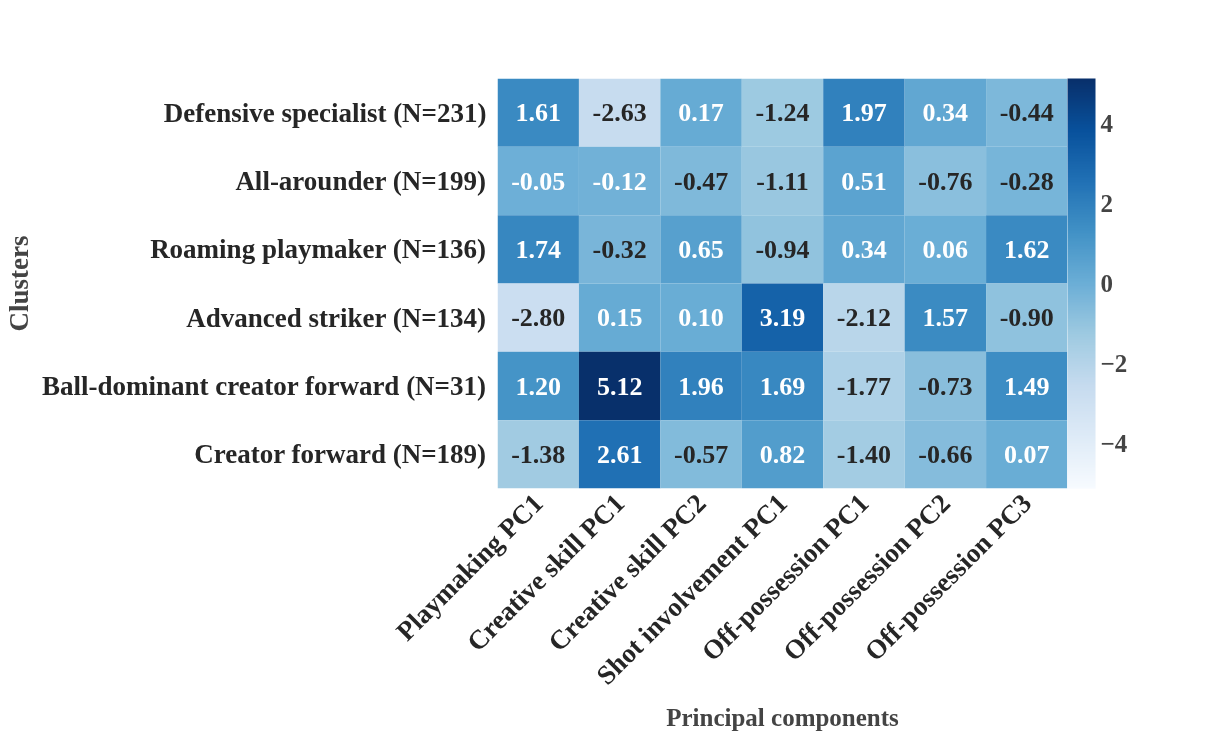  I want to click on data-label: 0.07, so click(1027, 454).